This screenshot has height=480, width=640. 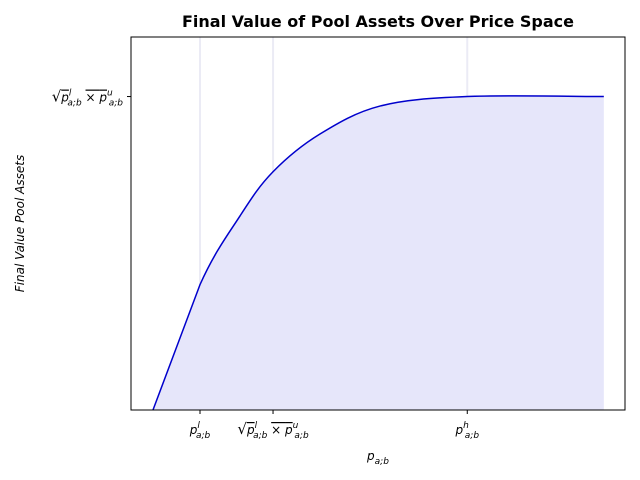 What do you see at coordinates (377, 458) in the screenshot?
I see `x-axis-label: pa;b` at bounding box center [377, 458].